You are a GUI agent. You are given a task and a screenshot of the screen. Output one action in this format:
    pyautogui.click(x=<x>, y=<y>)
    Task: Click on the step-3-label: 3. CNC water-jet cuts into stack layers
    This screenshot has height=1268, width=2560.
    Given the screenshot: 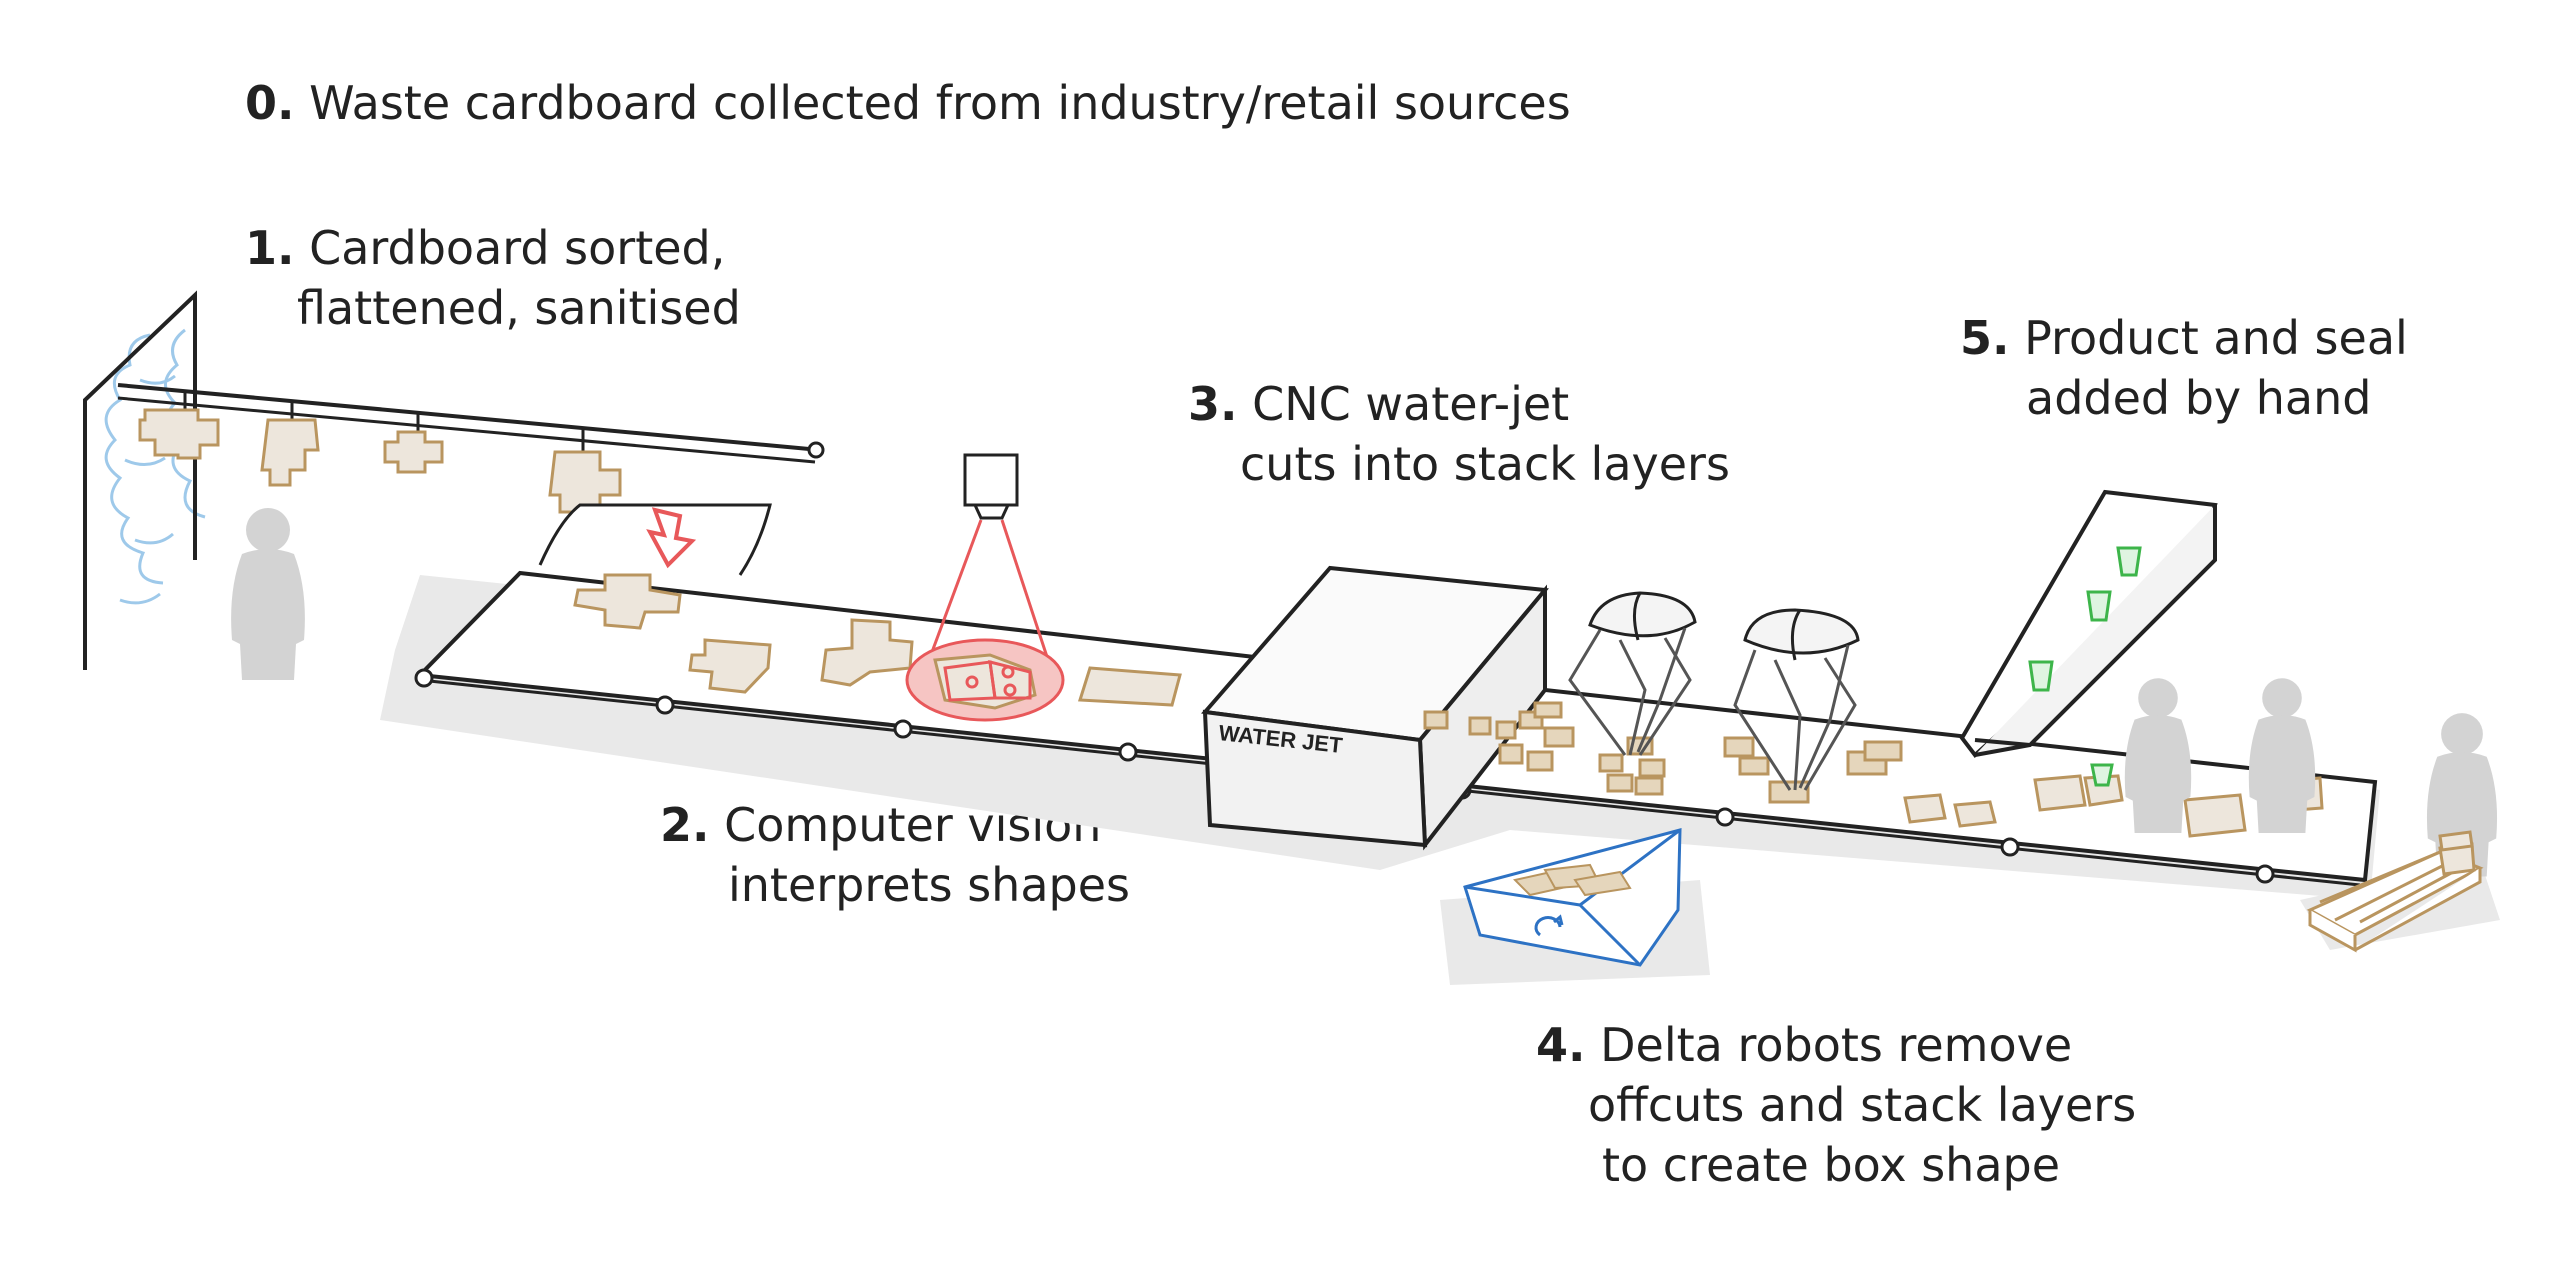 What is the action you would take?
    pyautogui.click(x=1459, y=434)
    